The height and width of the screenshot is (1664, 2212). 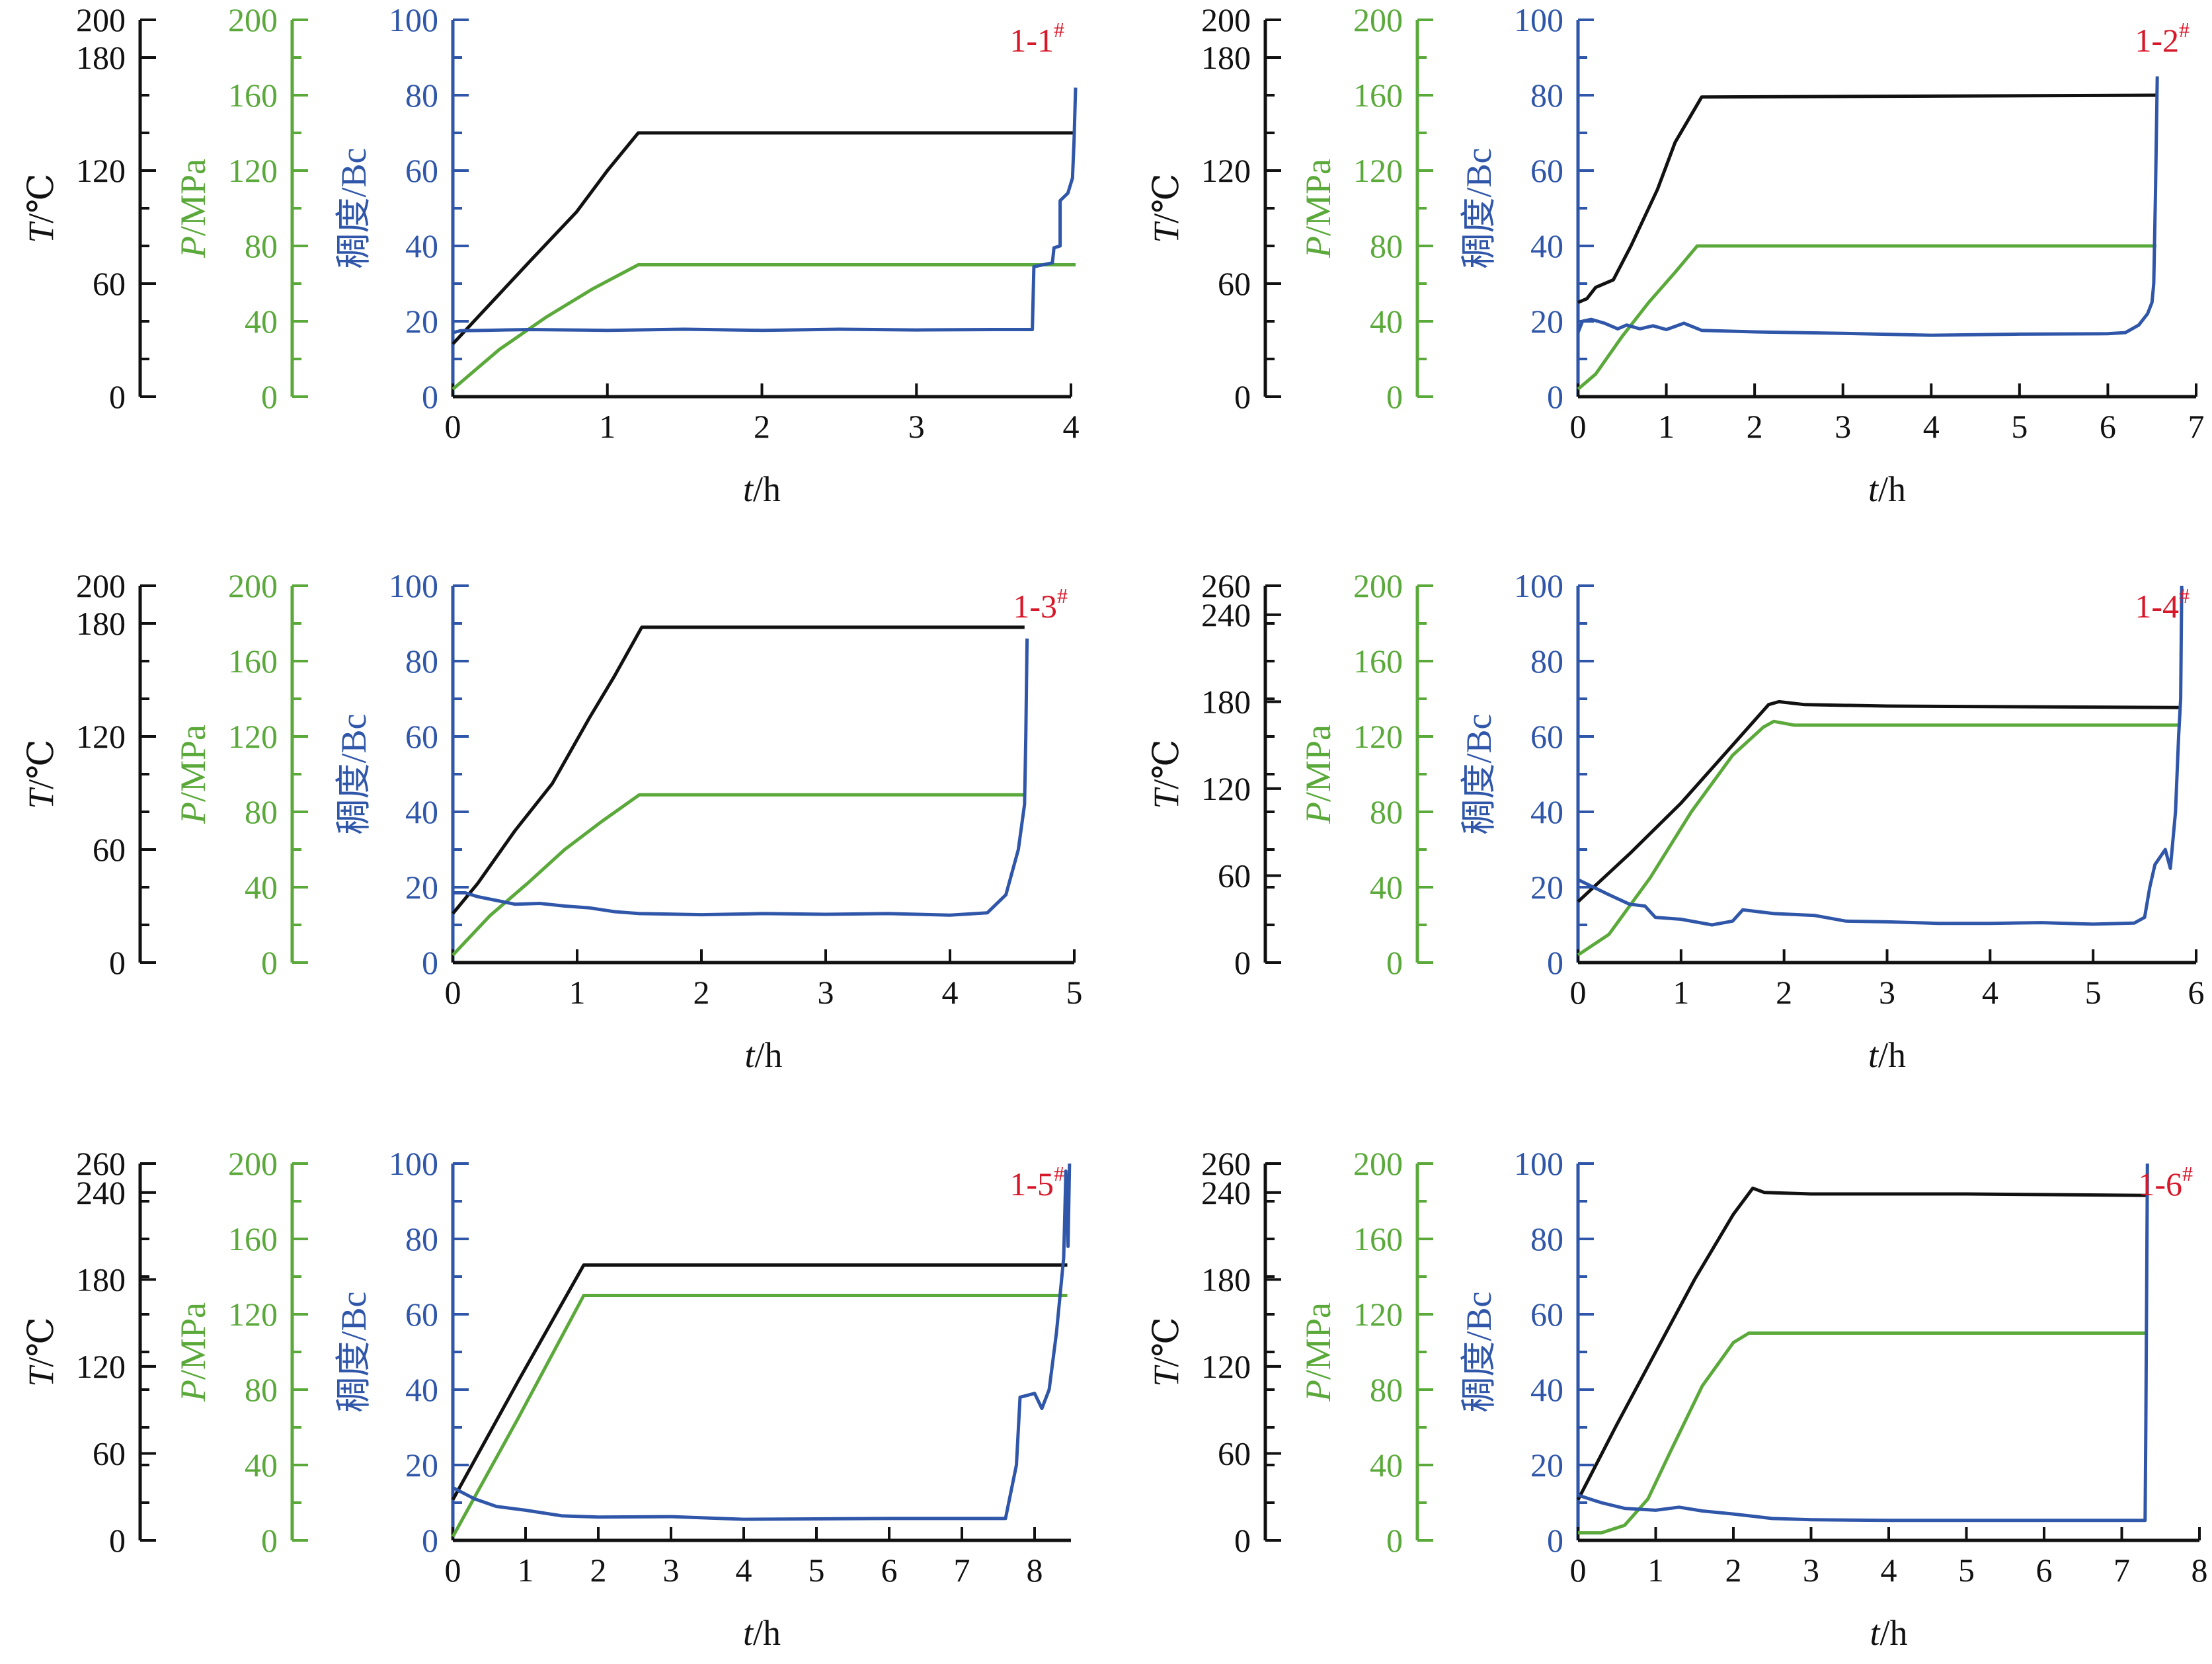 I want to click on x-tick-label: 7, so click(x=2121, y=1571).